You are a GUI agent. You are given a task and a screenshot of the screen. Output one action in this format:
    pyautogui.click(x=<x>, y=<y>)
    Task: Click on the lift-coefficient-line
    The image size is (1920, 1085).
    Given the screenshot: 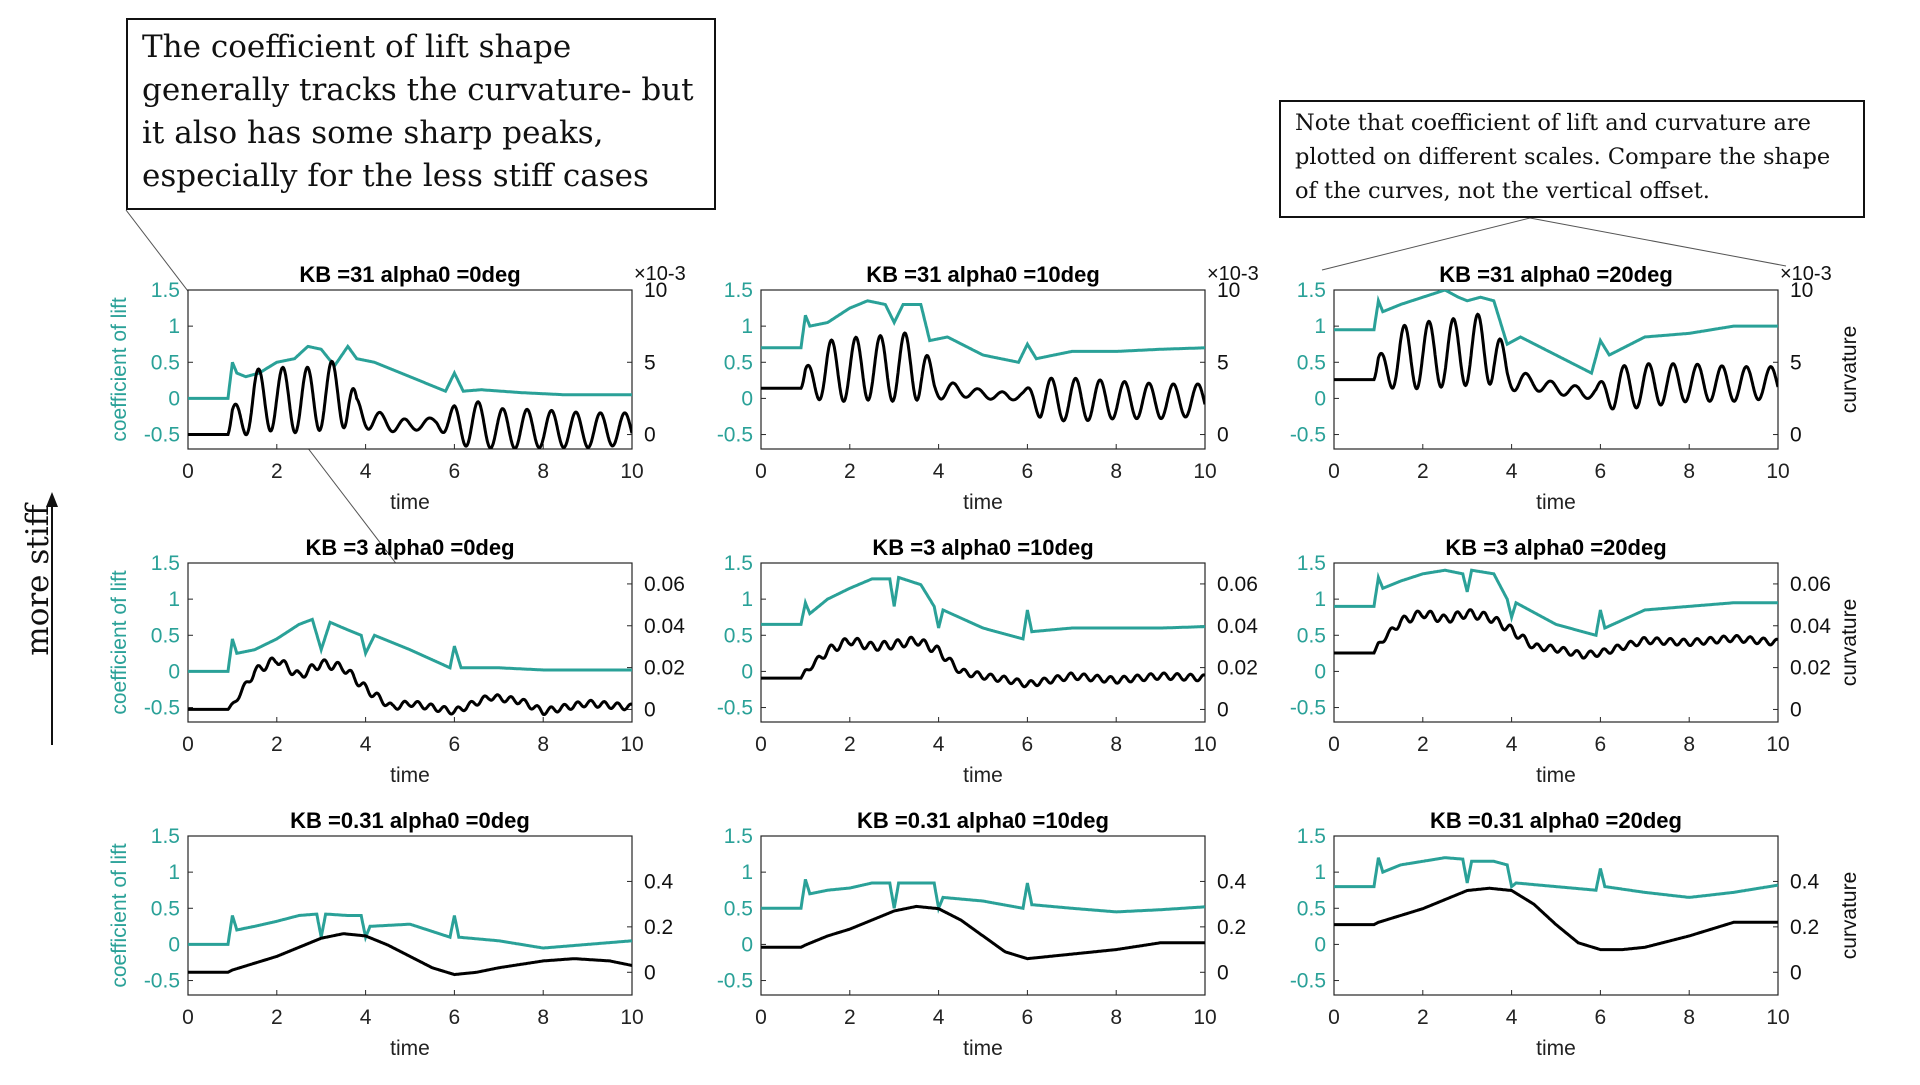 What is the action you would take?
    pyautogui.click(x=410, y=371)
    